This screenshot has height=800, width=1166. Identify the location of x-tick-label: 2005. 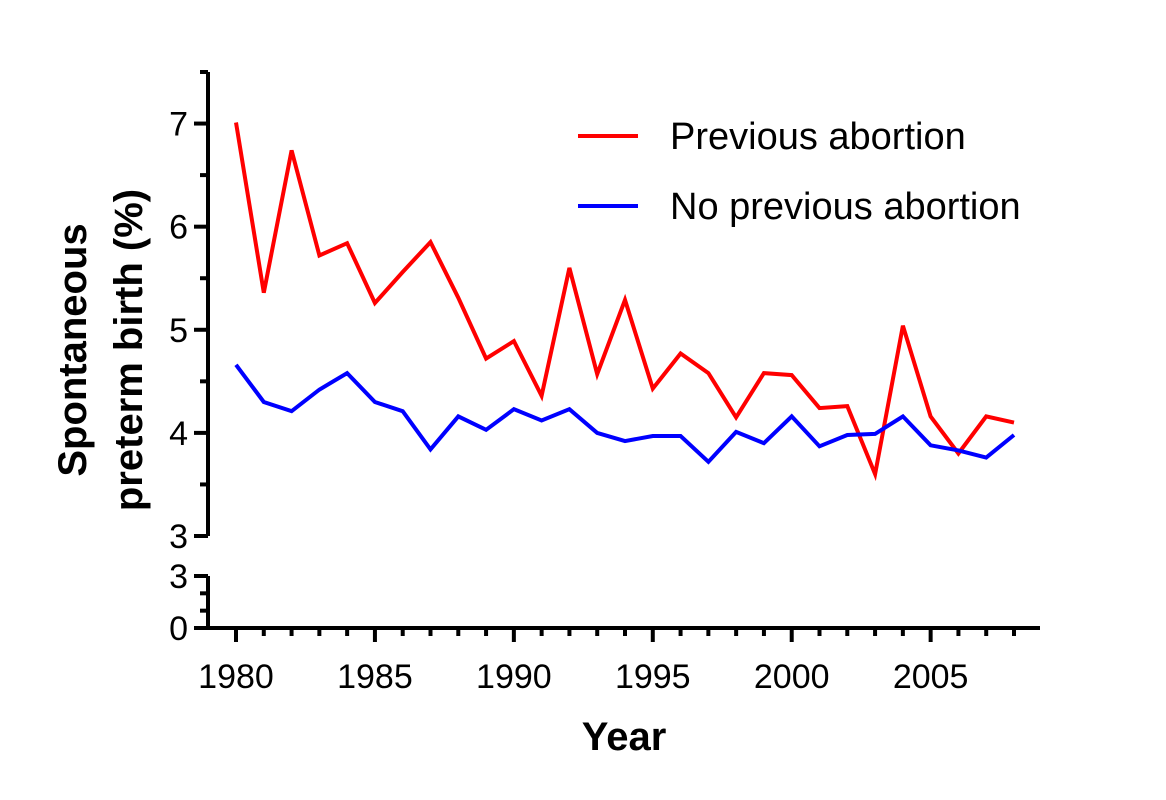
(931, 677).